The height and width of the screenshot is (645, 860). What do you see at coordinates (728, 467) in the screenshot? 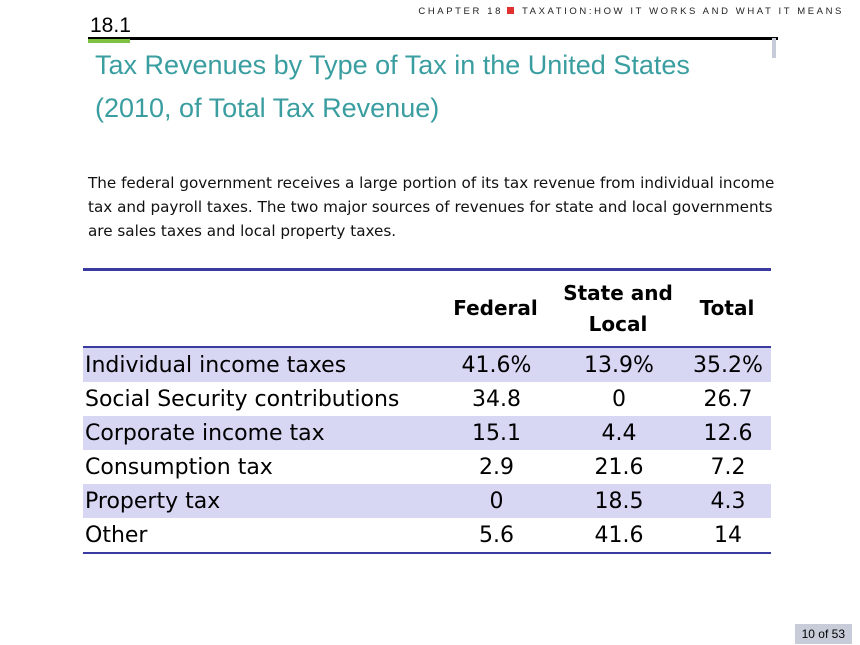
I see `total-value: 7.2` at bounding box center [728, 467].